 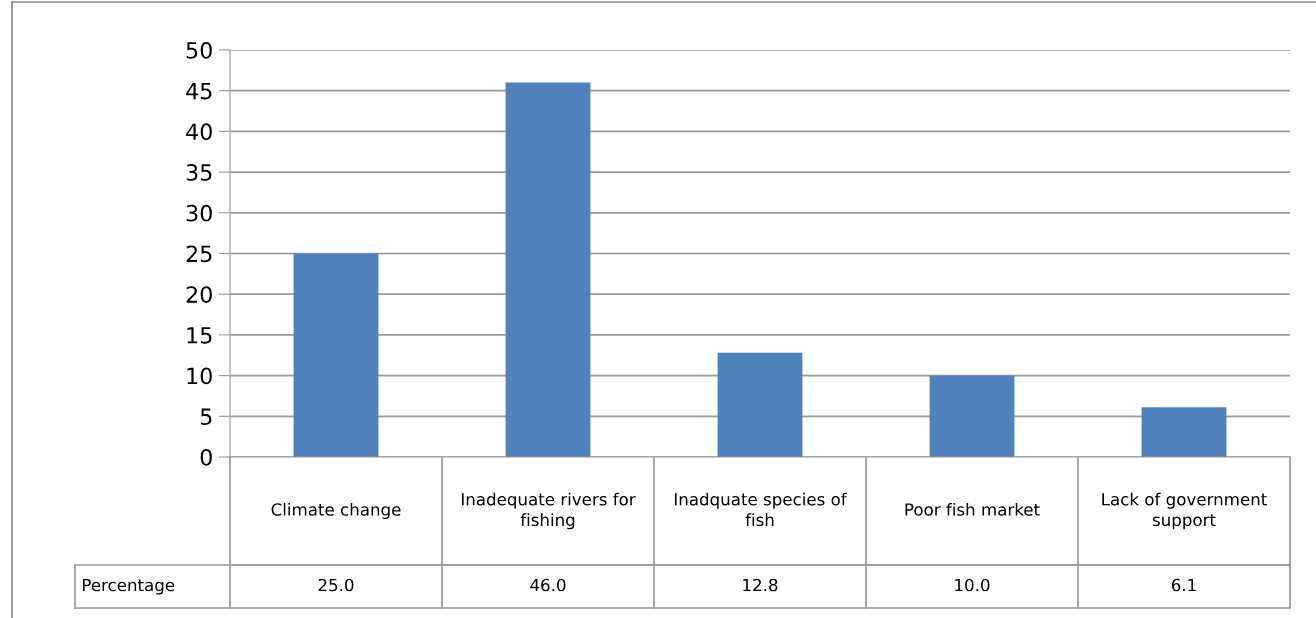 I want to click on x-tick-label: Climate change, so click(x=336, y=511).